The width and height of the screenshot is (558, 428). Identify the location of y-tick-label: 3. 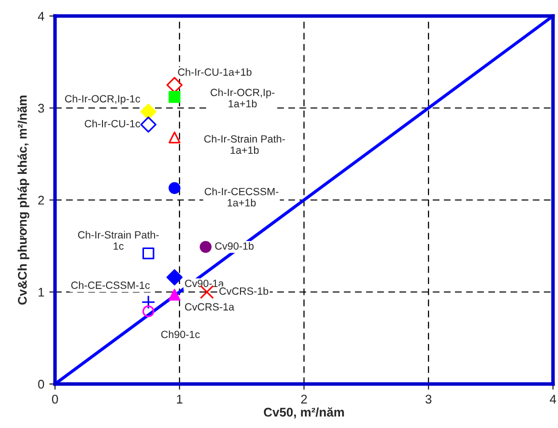
(41, 108).